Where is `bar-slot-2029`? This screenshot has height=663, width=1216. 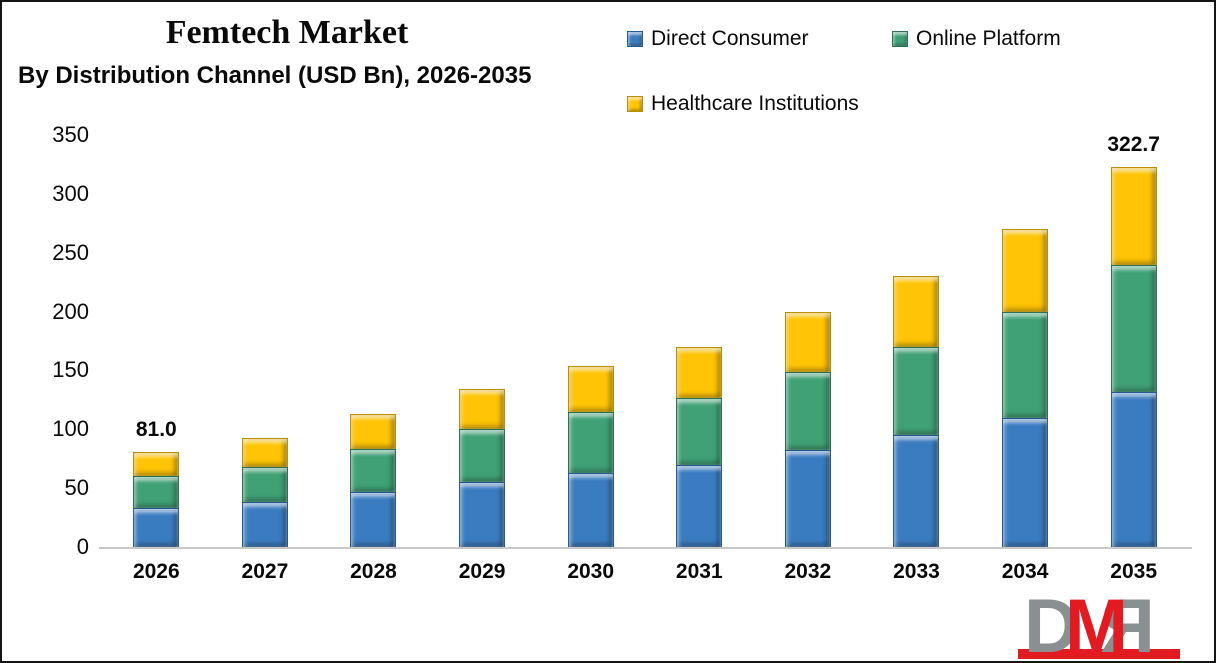 bar-slot-2029 is located at coordinates (482, 341).